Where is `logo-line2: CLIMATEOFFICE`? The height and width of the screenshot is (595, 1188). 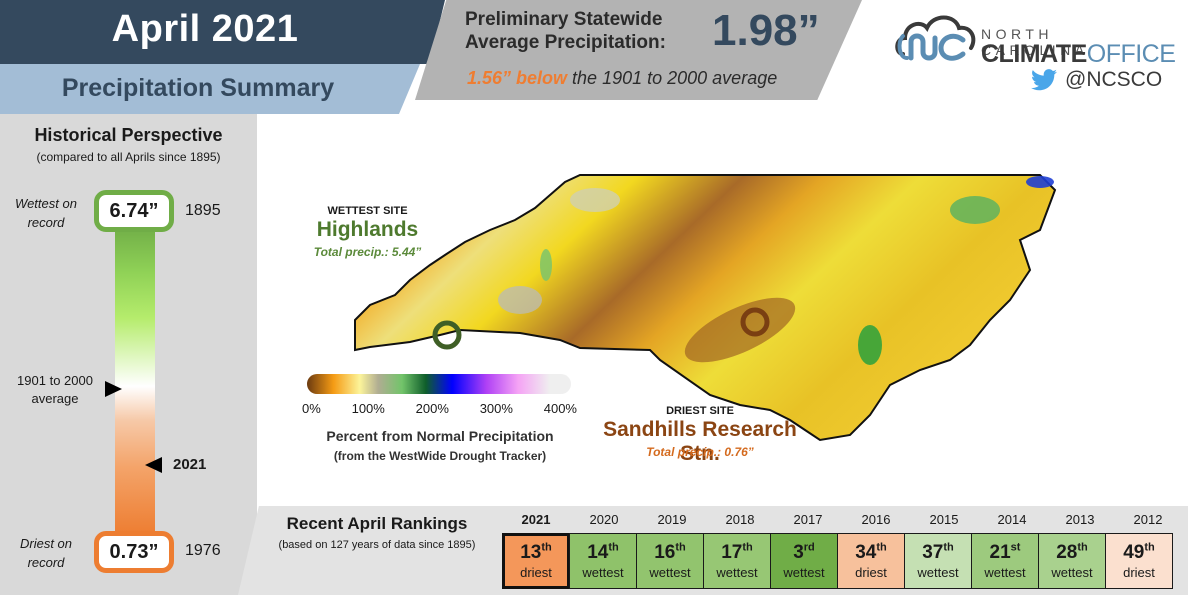 logo-line2: CLIMATEOFFICE is located at coordinates (1078, 54).